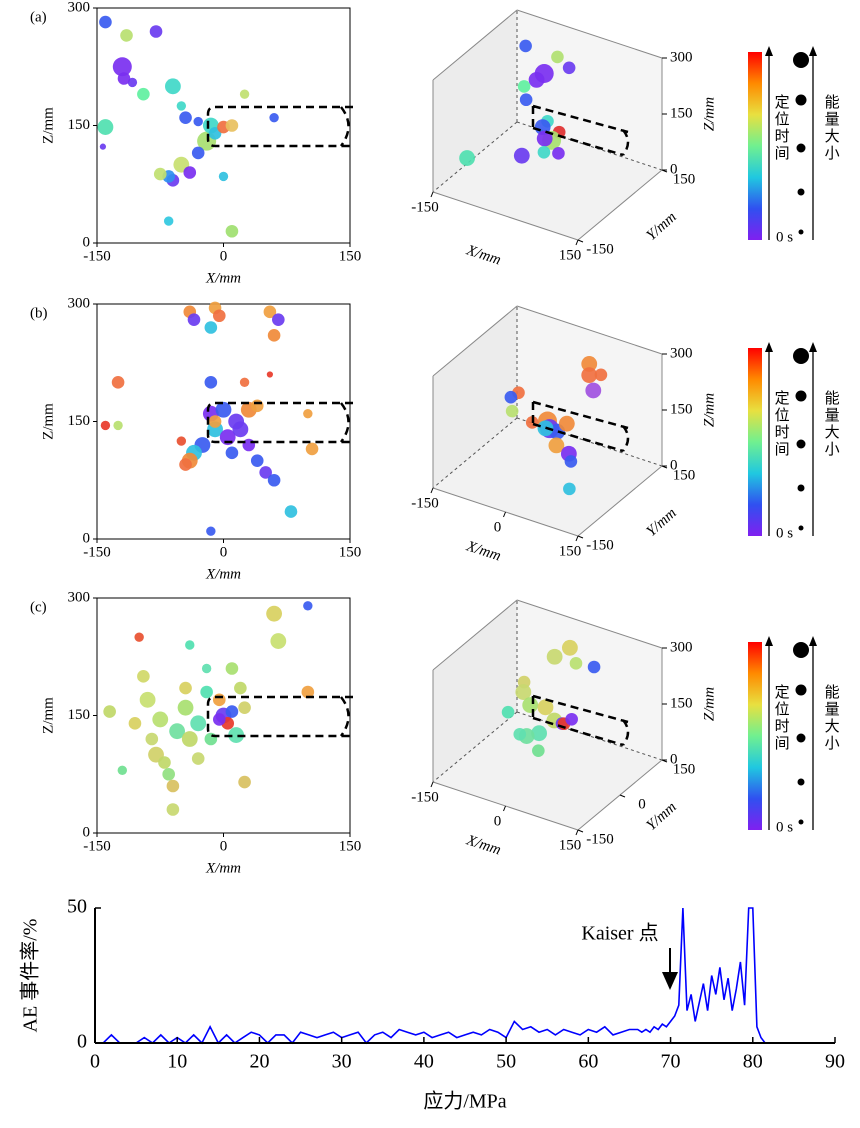 Image resolution: width=860 pixels, height=1128 pixels. What do you see at coordinates (670, 981) in the screenshot?
I see `kaiser-arrow-head` at bounding box center [670, 981].